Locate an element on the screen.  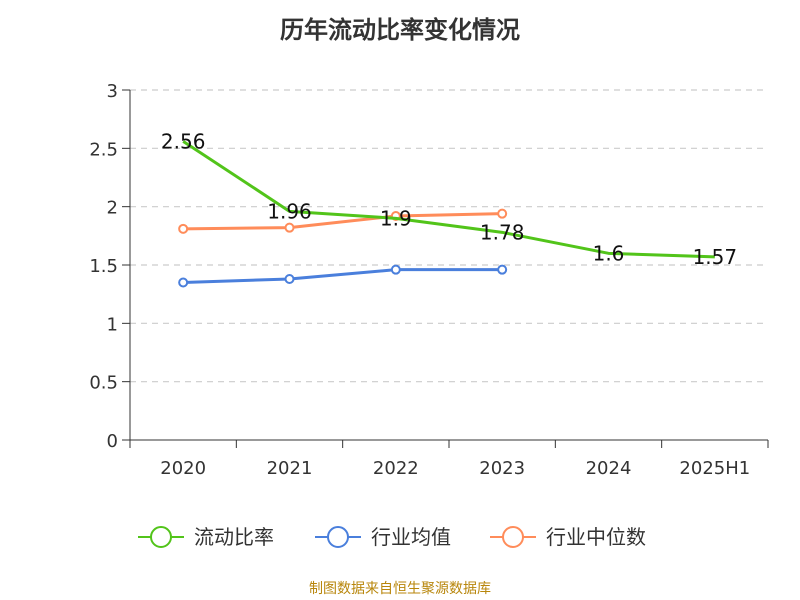
source-note: 制图数据来自恒生聚源数据库 is located at coordinates (400, 589).